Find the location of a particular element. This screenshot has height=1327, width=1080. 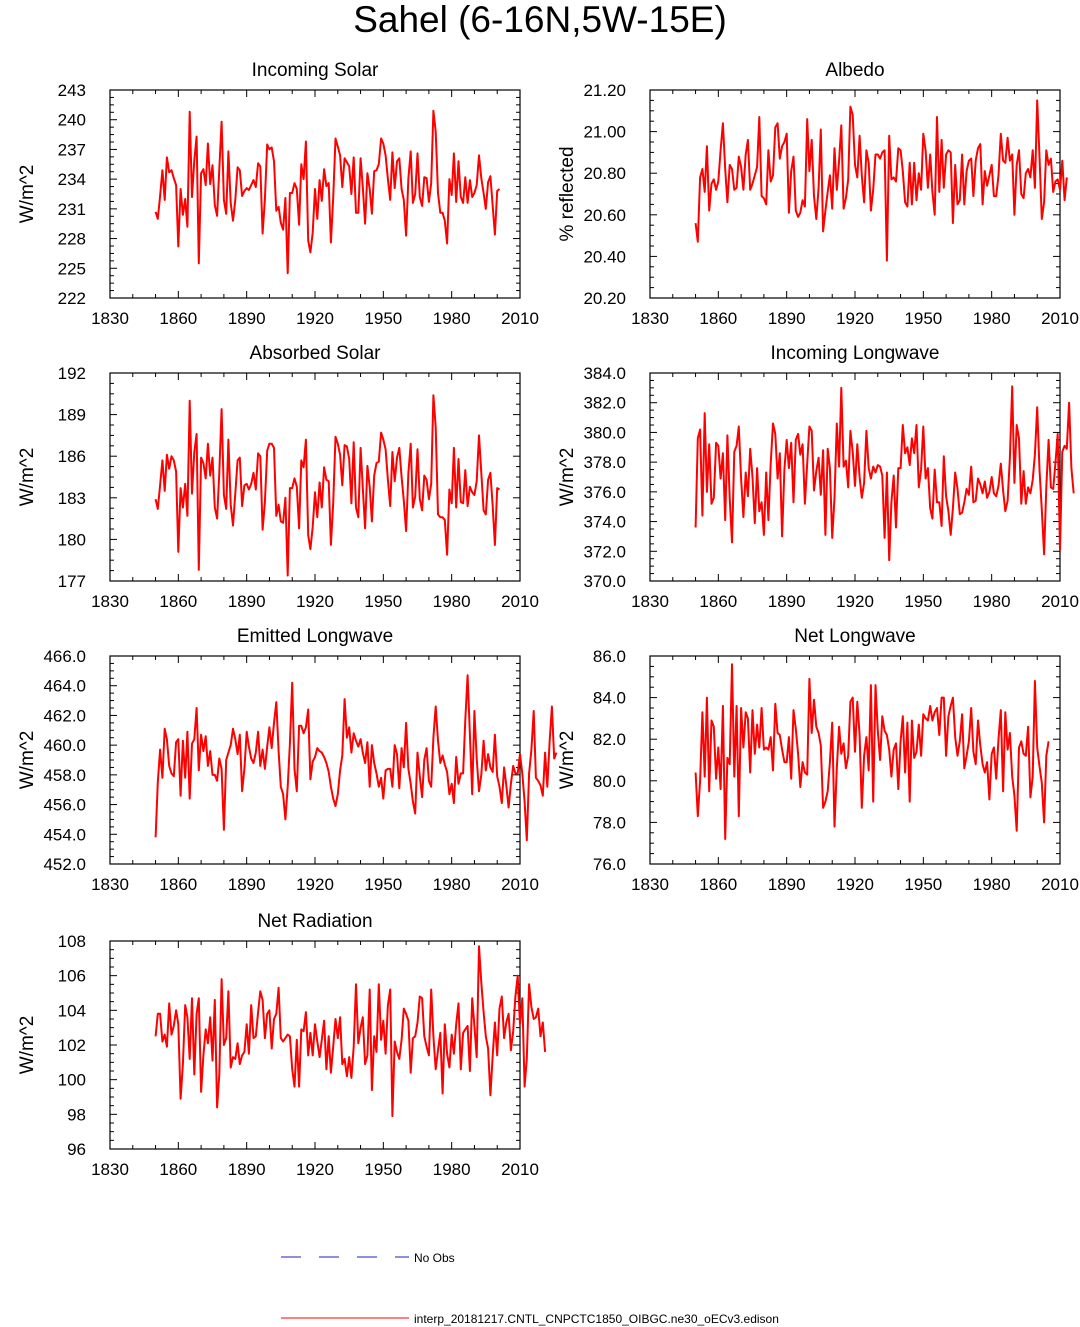

y-tick-label: 460.0 is located at coordinates (64, 745).